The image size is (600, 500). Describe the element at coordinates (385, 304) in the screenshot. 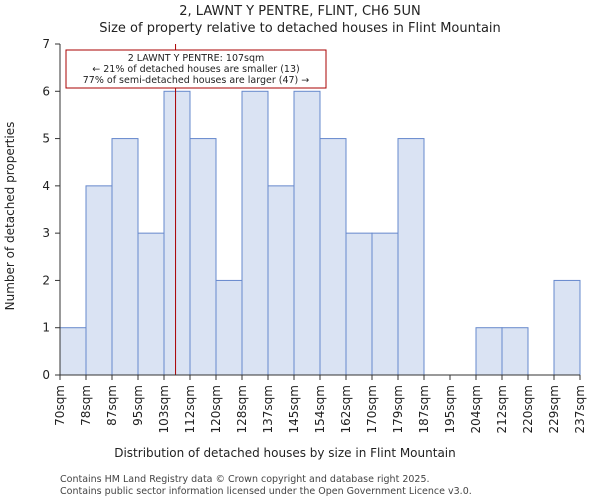

I see `bar-170sqm-179sqm` at that location.